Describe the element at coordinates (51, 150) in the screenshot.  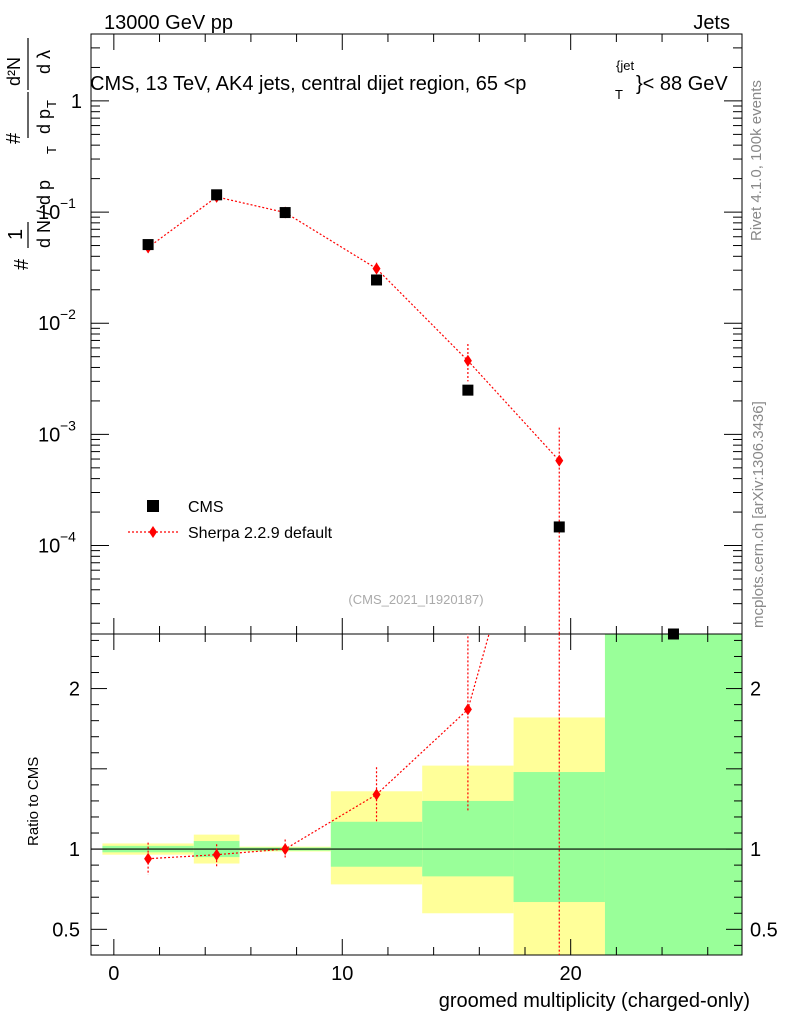
I see `ylabel-T-1: T` at that location.